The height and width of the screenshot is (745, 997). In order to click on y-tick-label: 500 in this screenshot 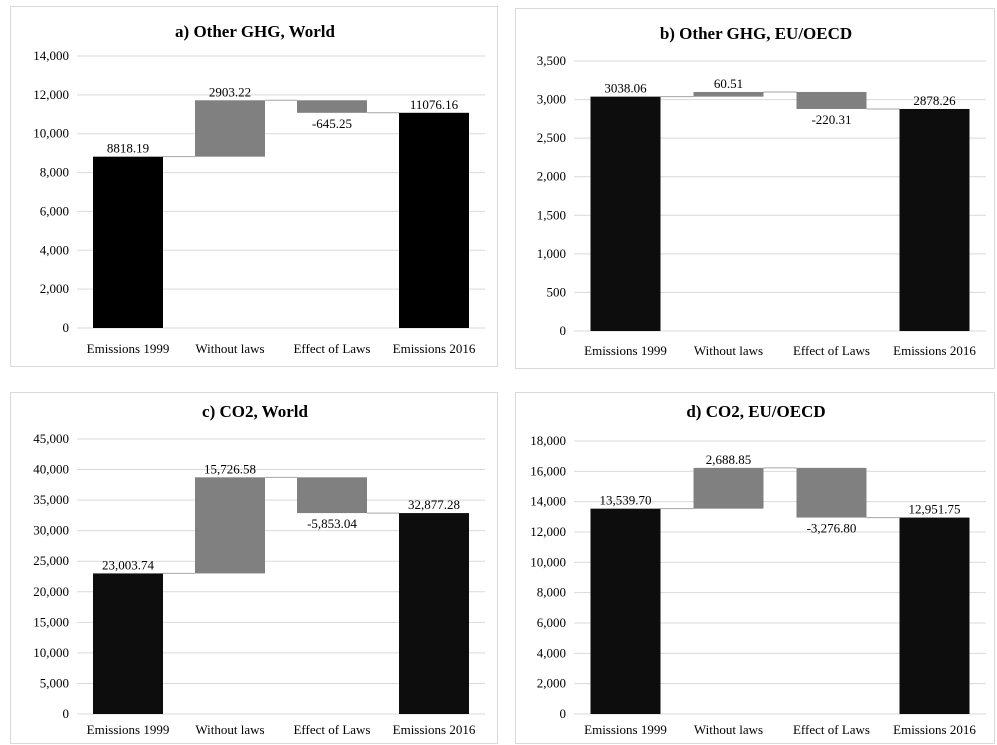, I will do `click(557, 291)`.